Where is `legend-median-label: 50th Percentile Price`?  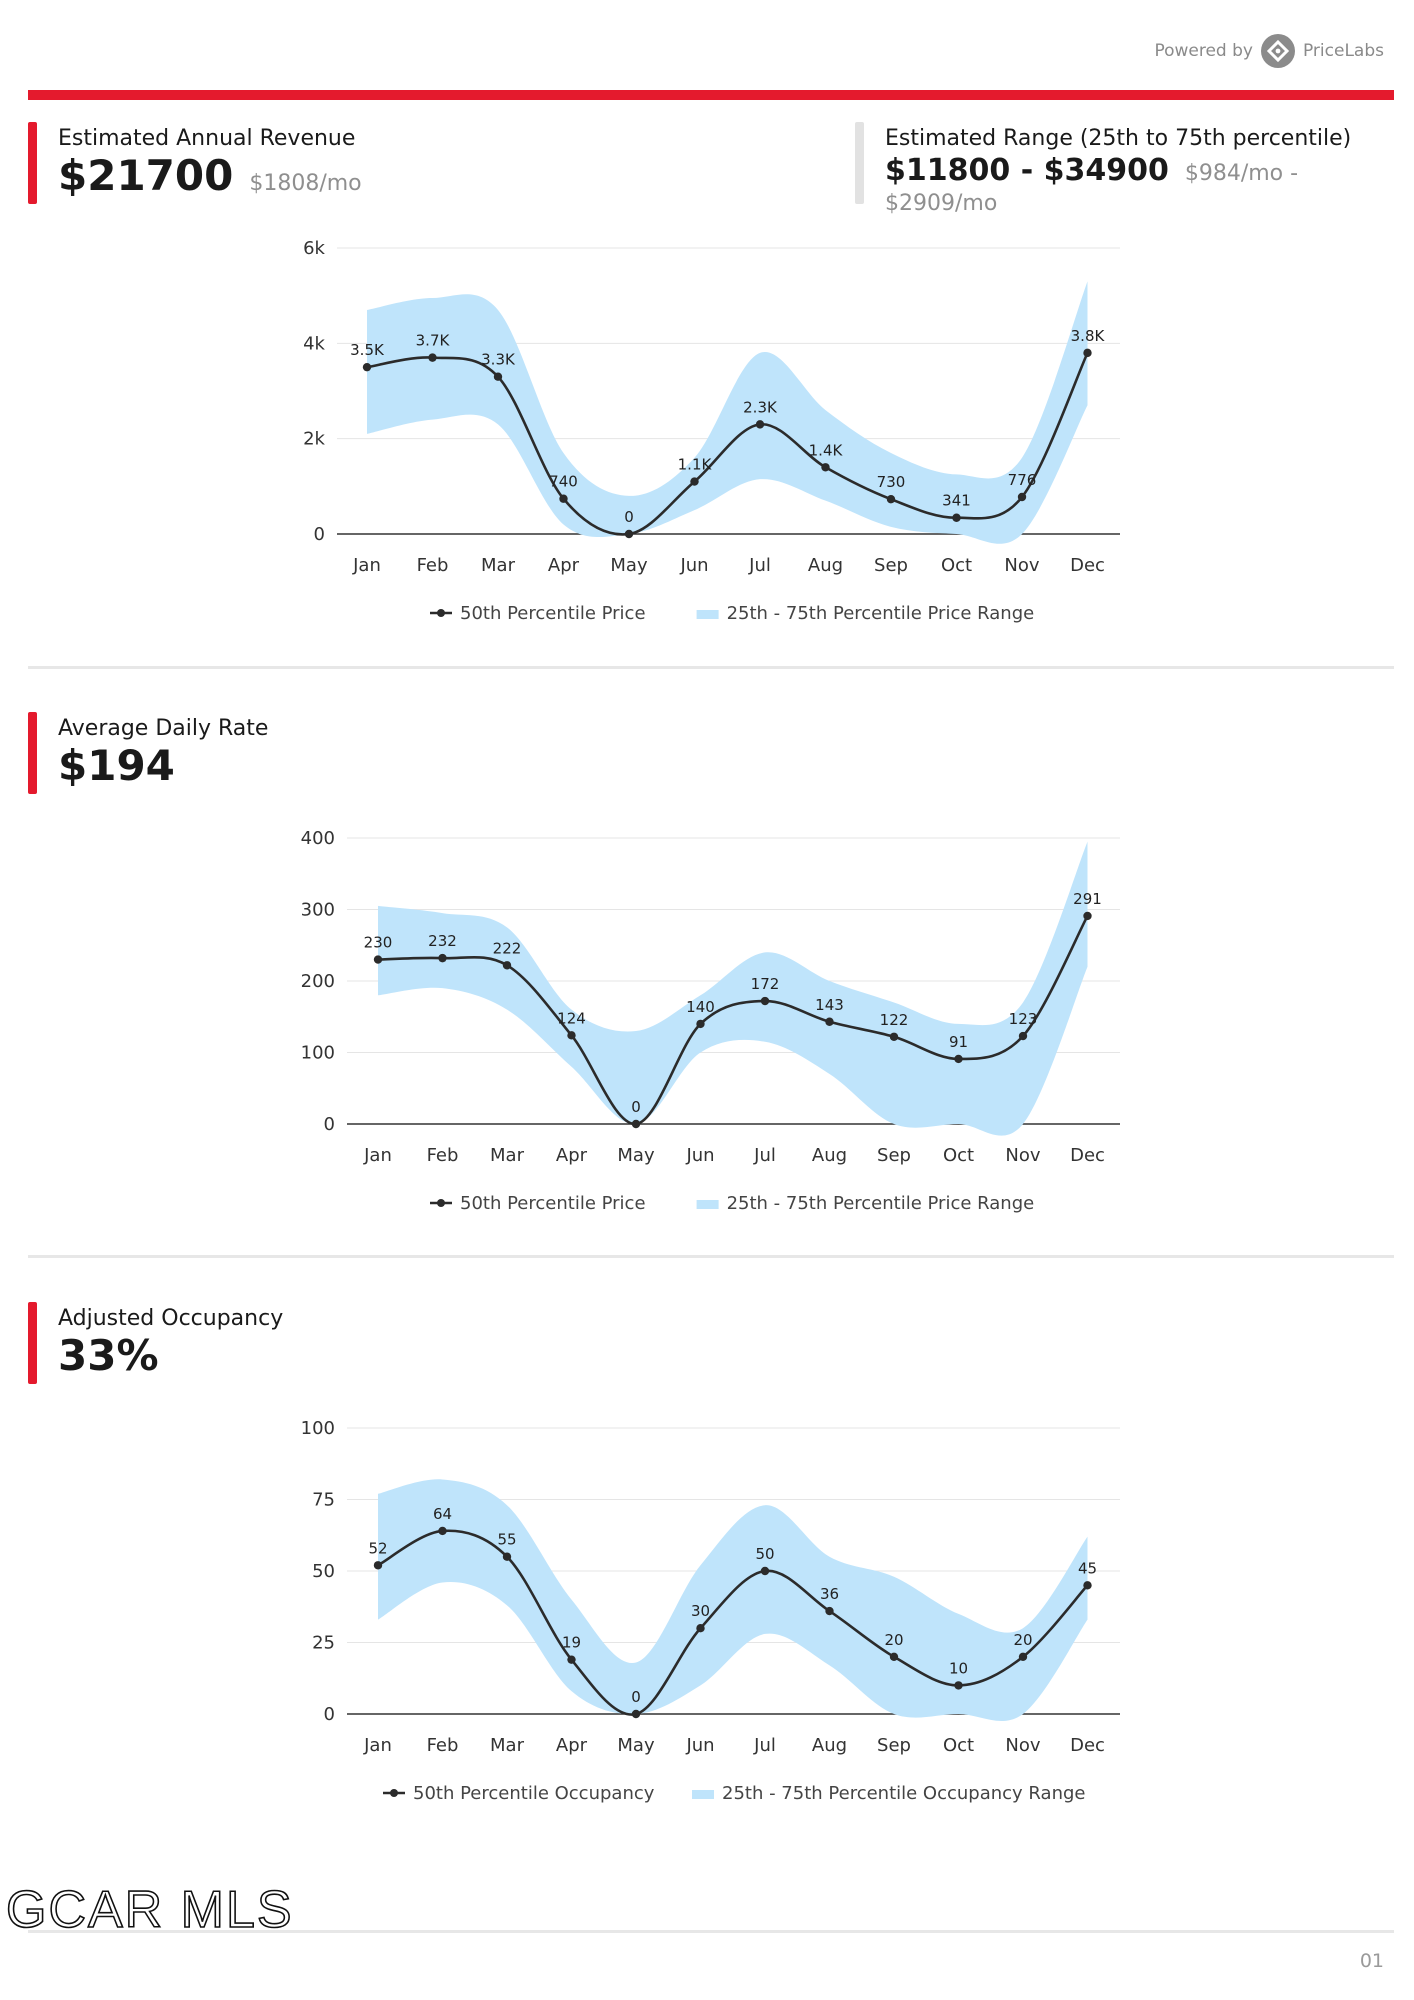
legend-median-label: 50th Percentile Price is located at coordinates (553, 613).